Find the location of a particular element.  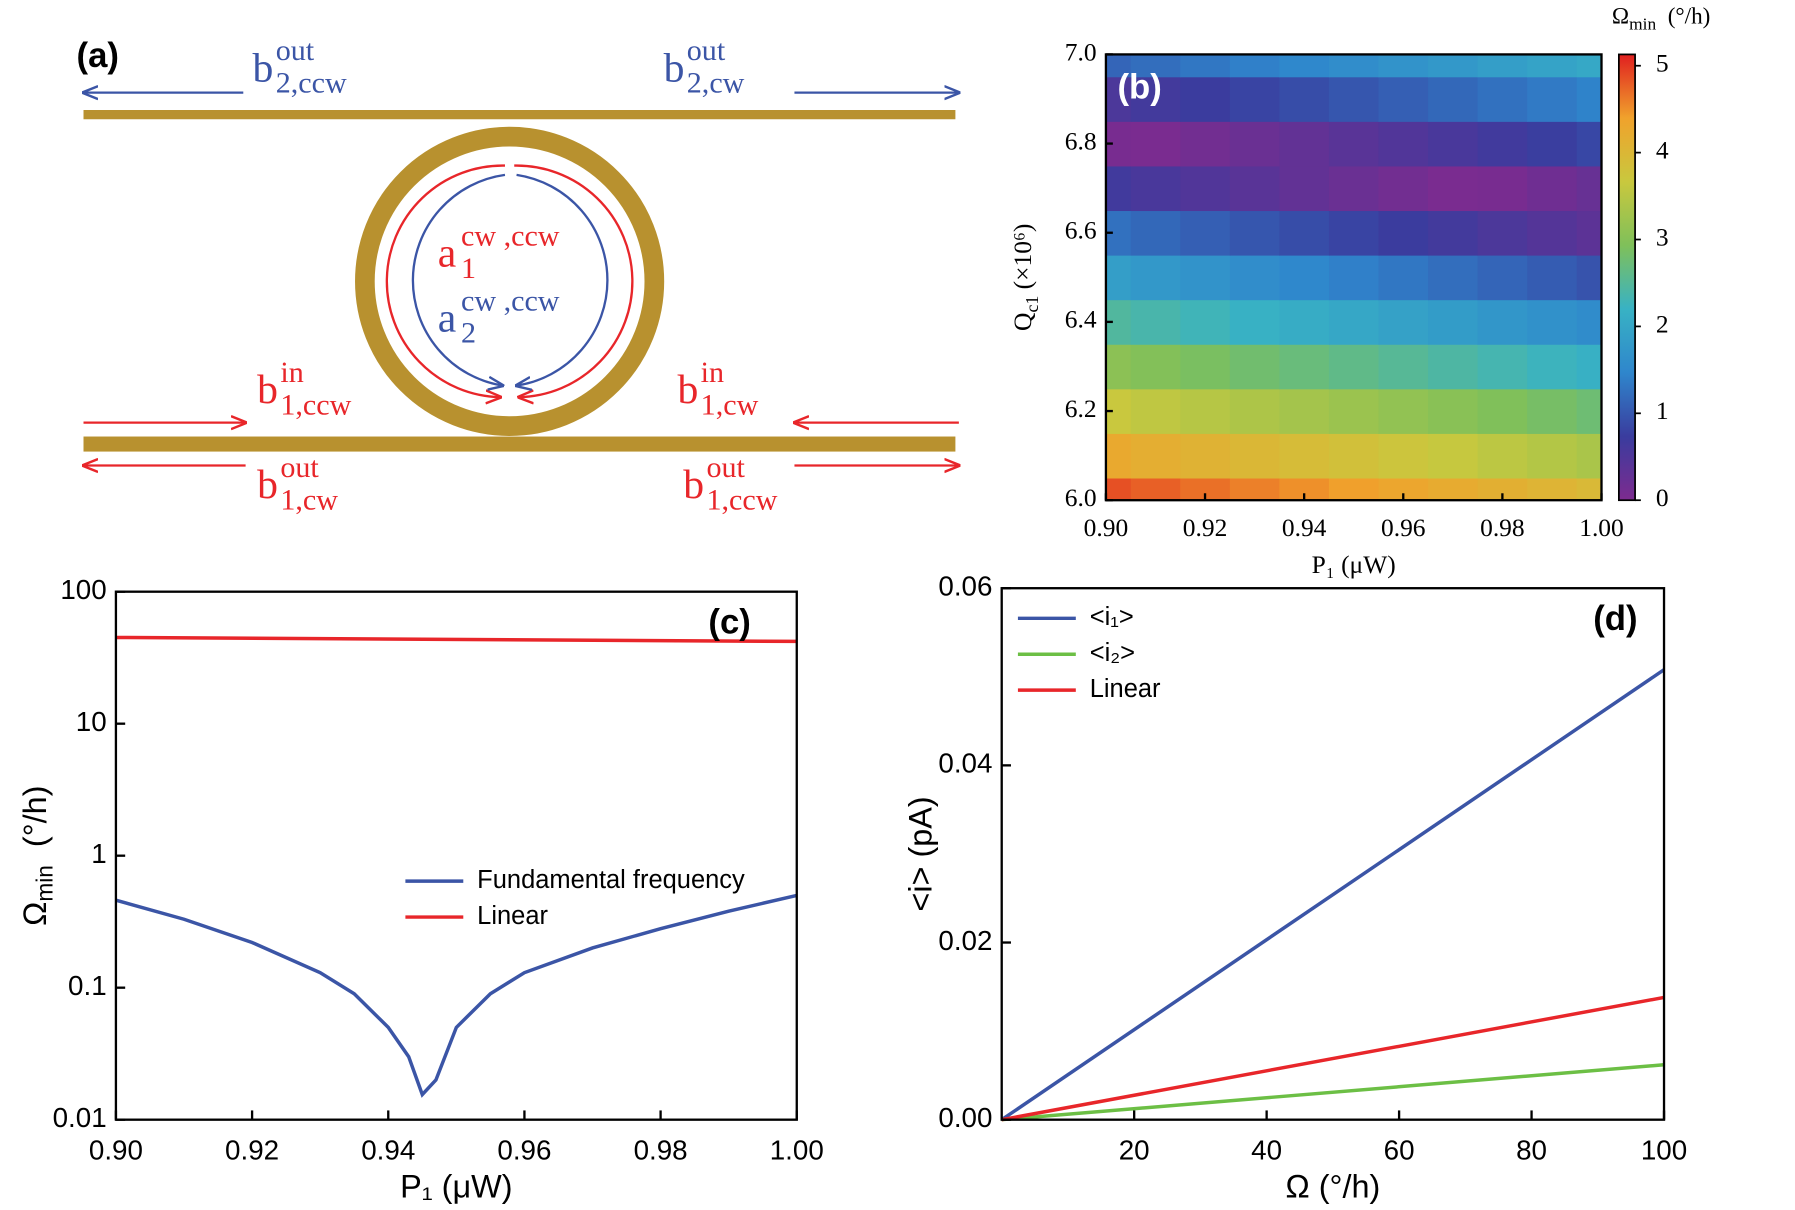

legend-label: Fundamental frequency is located at coordinates (611, 880).